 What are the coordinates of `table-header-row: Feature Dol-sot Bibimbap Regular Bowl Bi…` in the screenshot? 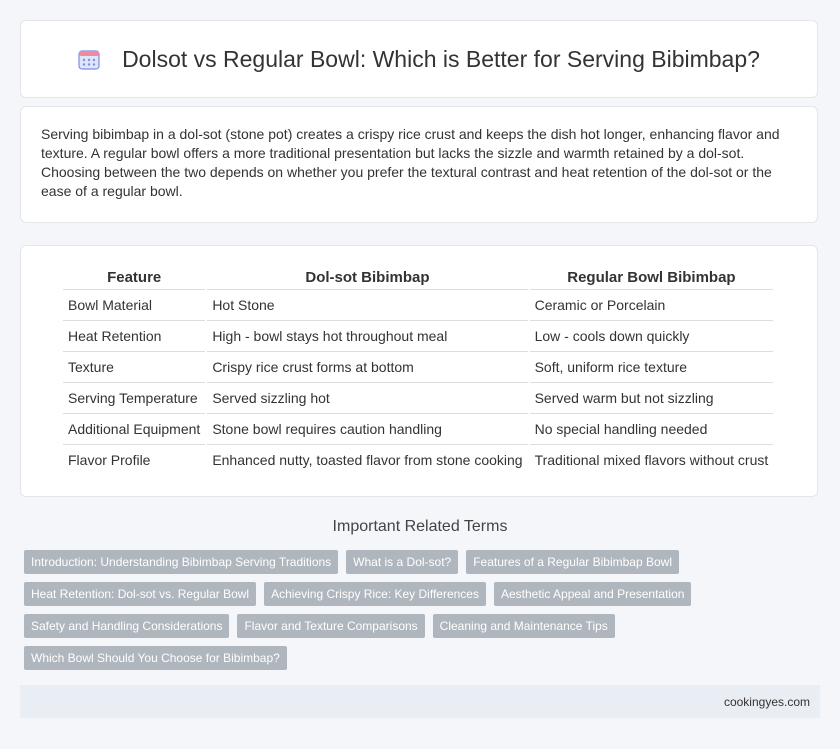 It's located at (418, 278).